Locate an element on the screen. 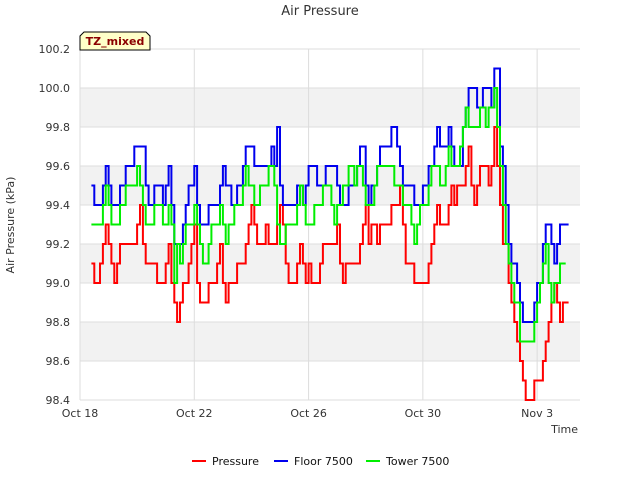 Image resolution: width=640 pixels, height=480 pixels. x-tick-label: Nov 3 is located at coordinates (537, 413).